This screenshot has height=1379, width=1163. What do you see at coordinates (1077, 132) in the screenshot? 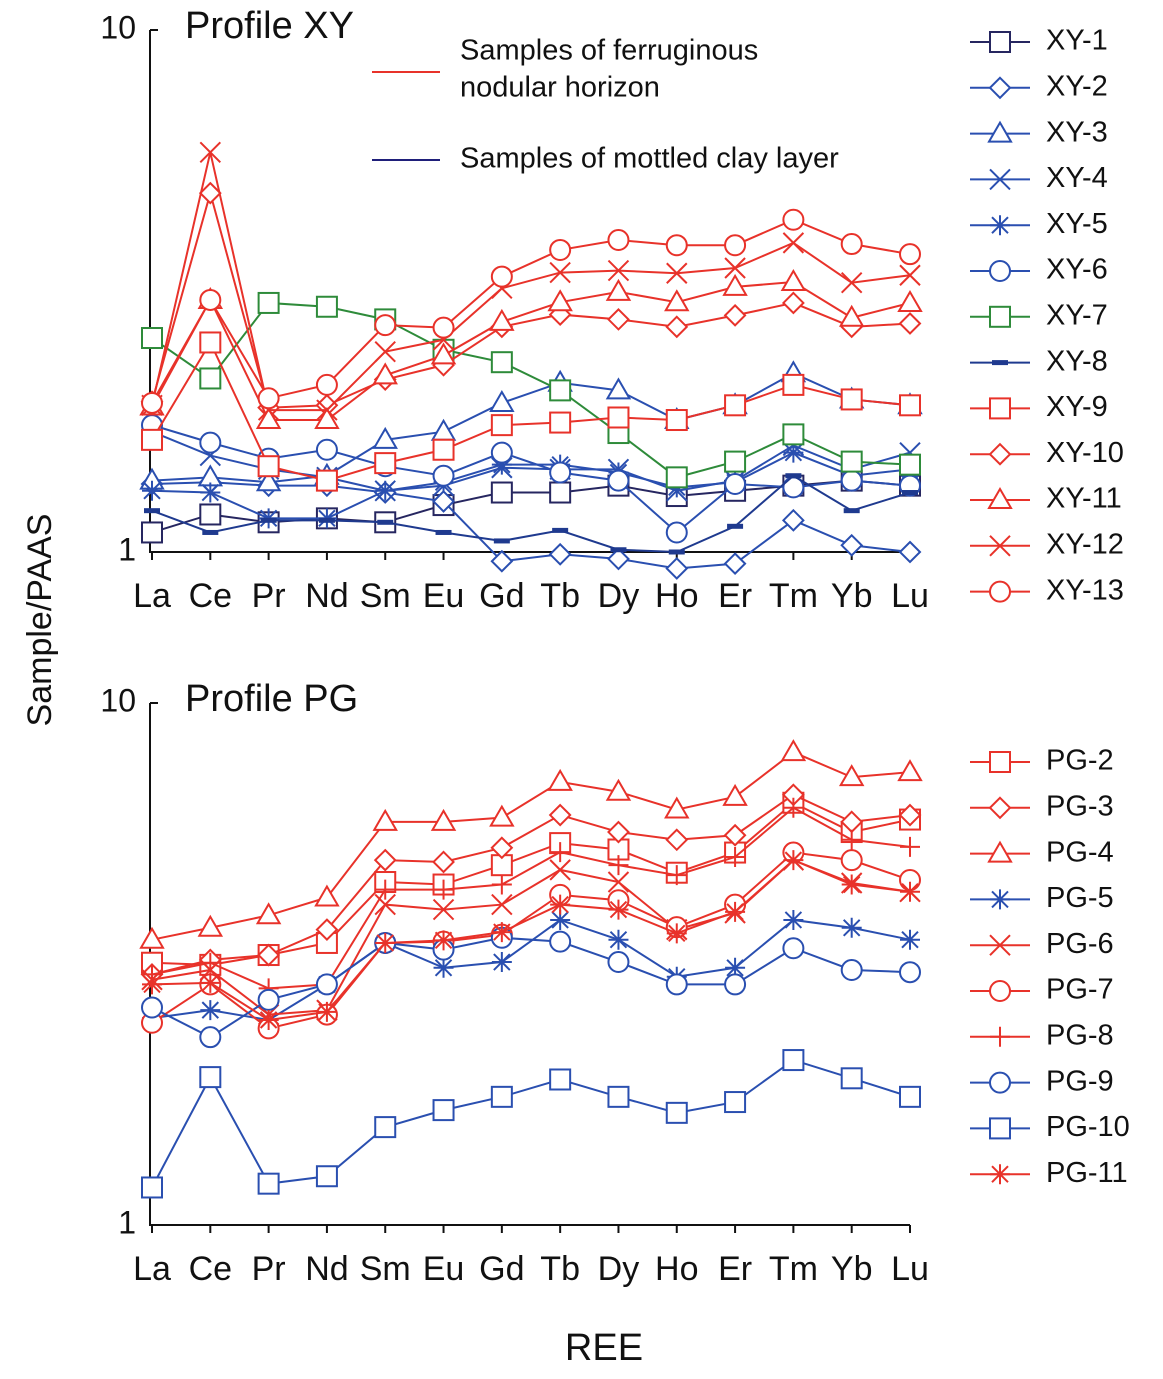
I see `legend-label: XY-3` at bounding box center [1077, 132].